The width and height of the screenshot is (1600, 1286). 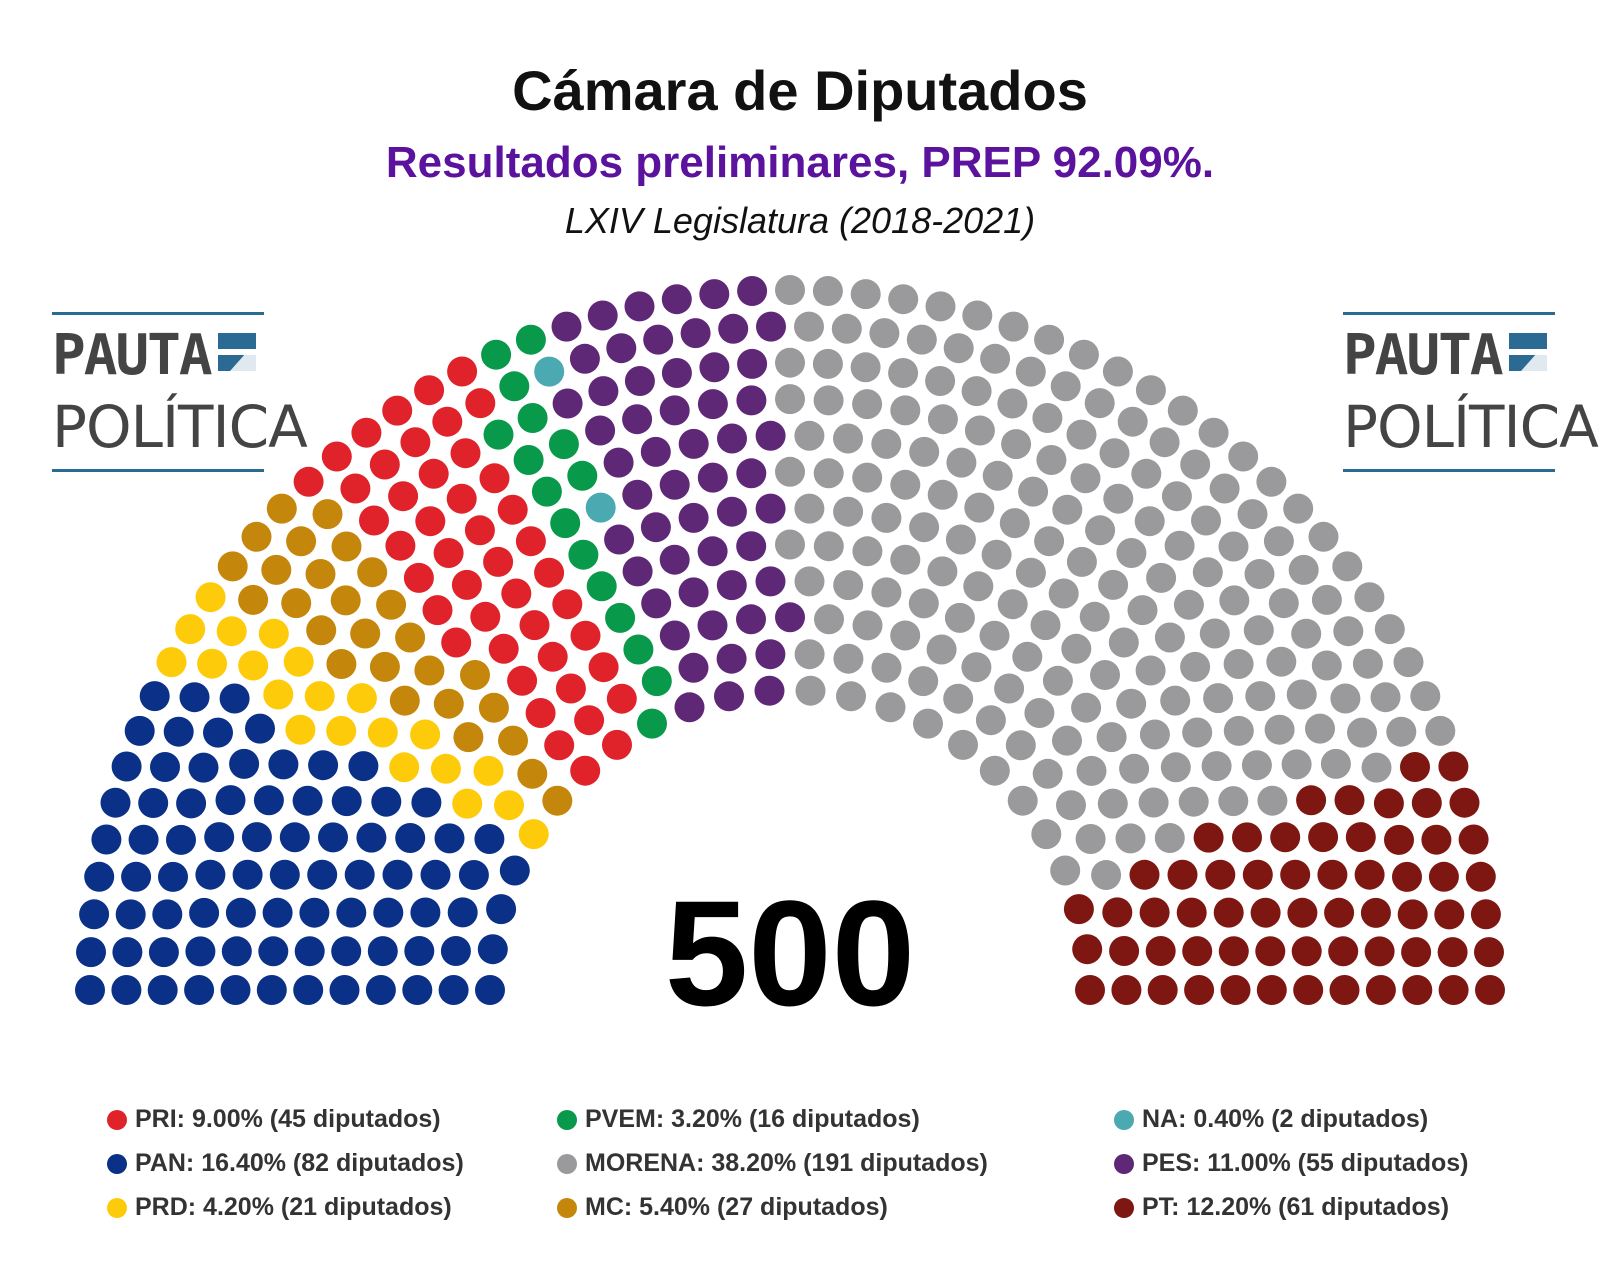 I want to click on legend-item-pes: PES: 11.00% (55 diputados), so click(x=1291, y=1163).